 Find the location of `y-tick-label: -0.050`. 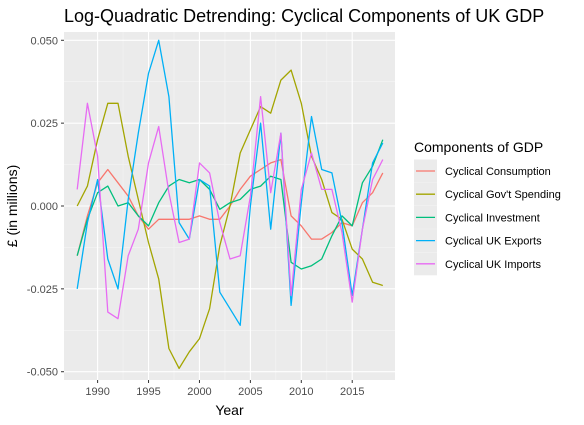

y-tick-label: -0.050 is located at coordinates (42, 373).